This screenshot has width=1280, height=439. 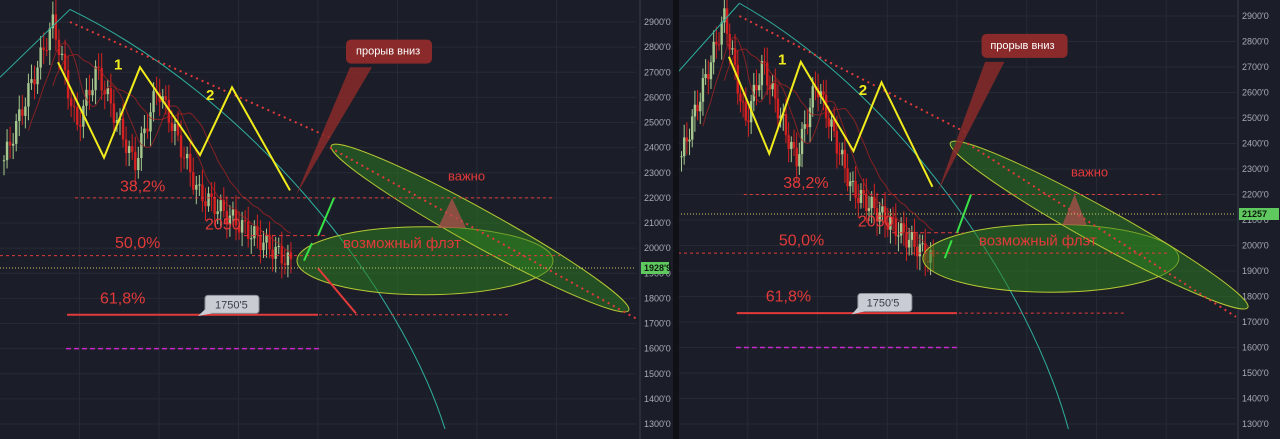 I want to click on trend-line-up, so click(x=708, y=37).